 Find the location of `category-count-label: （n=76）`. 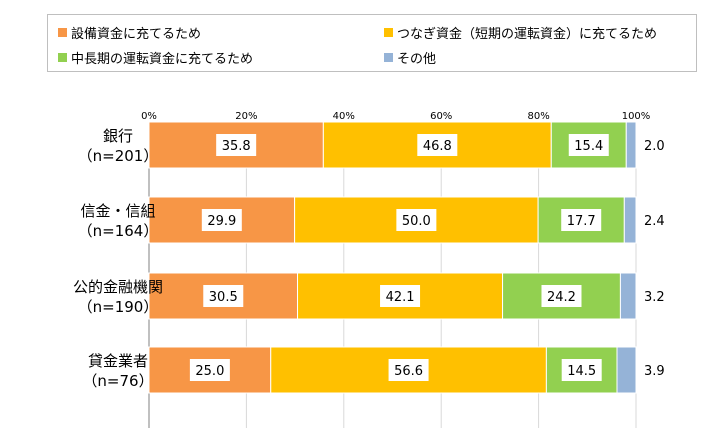

category-count-label: （n=76） is located at coordinates (117, 381).